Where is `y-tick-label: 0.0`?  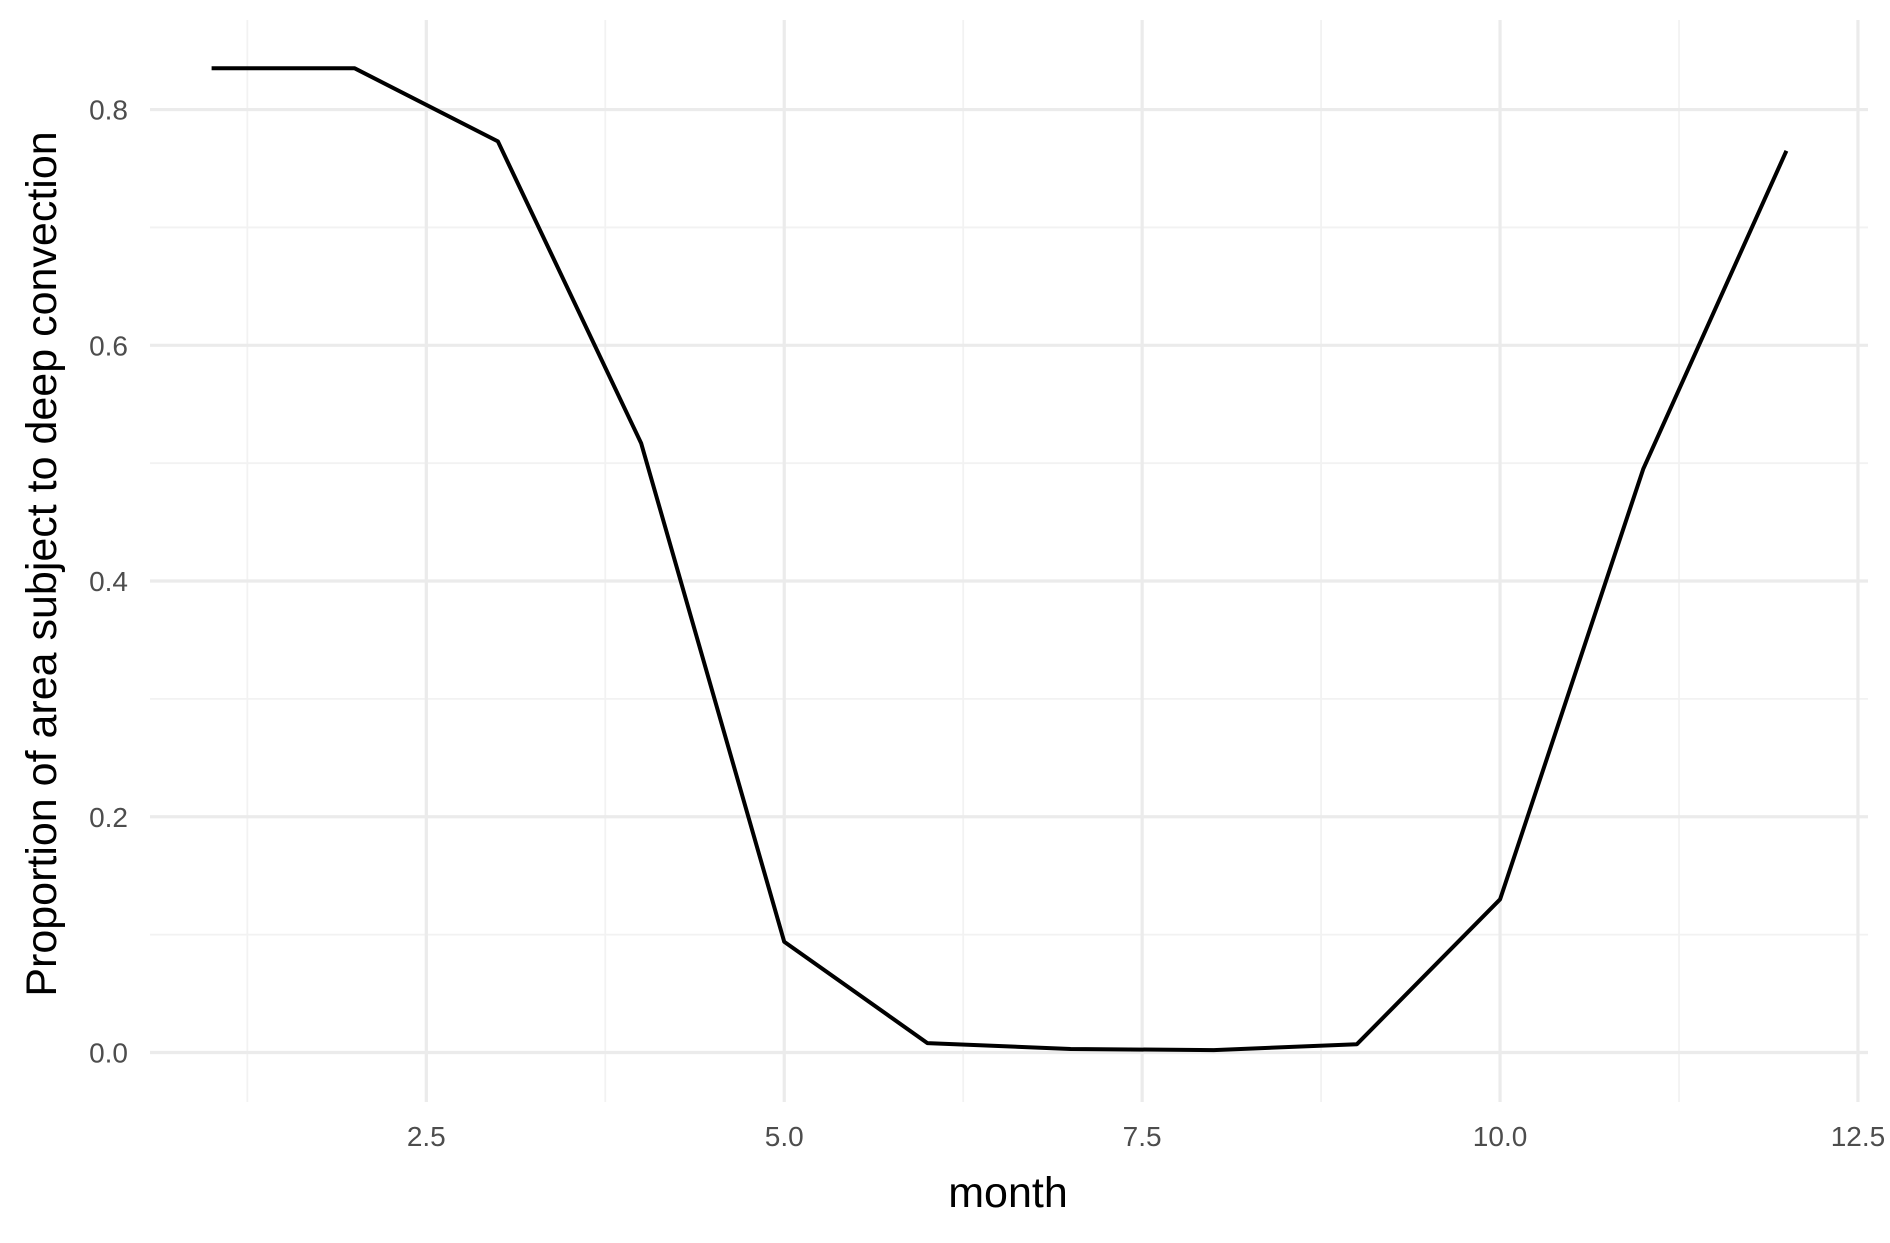
y-tick-label: 0.0 is located at coordinates (108, 1052).